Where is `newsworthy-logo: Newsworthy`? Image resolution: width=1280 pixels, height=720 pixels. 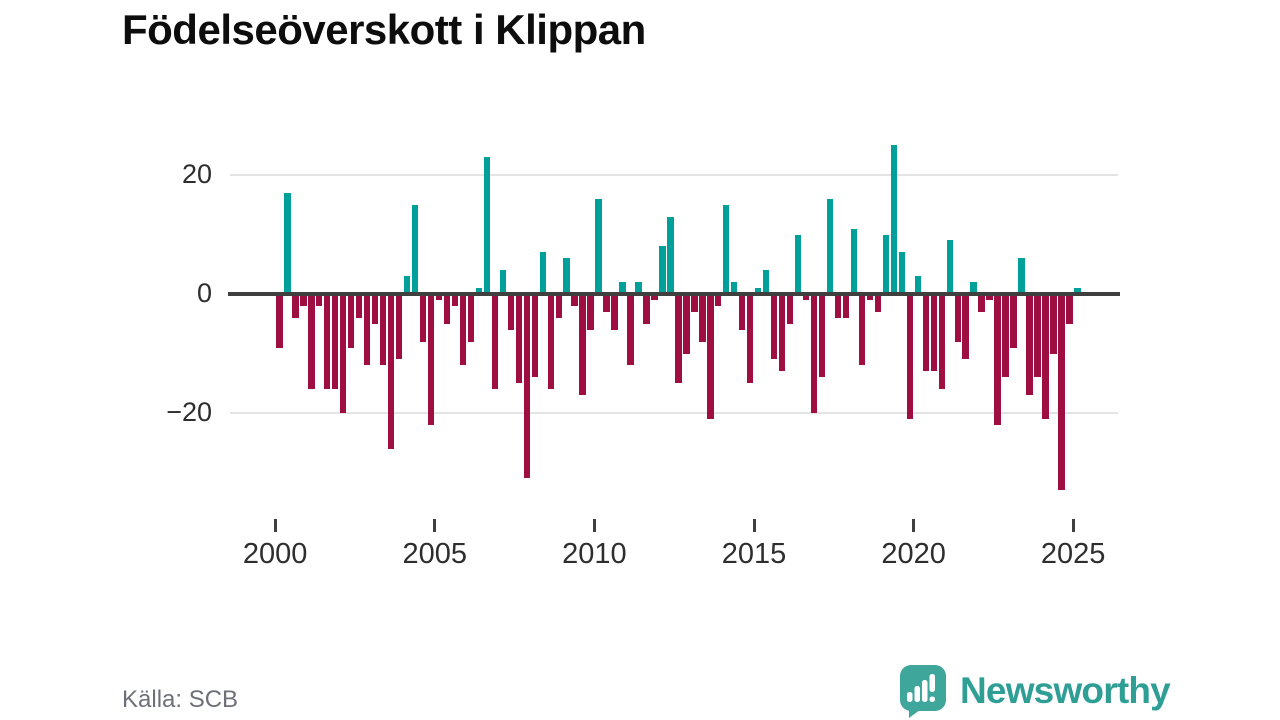 newsworthy-logo: Newsworthy is located at coordinates (1034, 691).